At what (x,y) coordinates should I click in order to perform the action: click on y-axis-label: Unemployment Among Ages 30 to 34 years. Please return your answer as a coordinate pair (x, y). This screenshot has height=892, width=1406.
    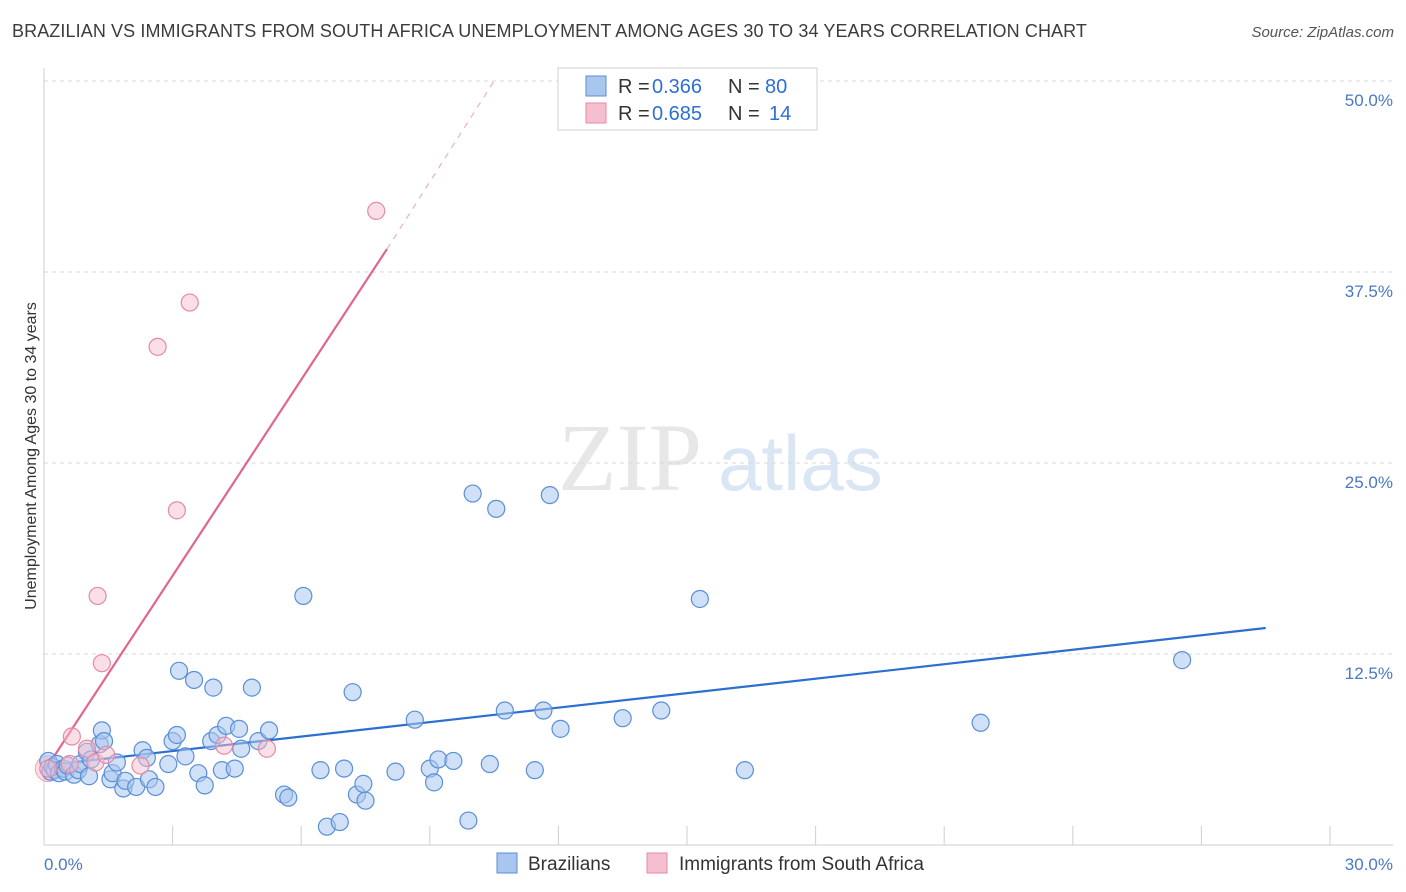
    Looking at the image, I should click on (31, 456).